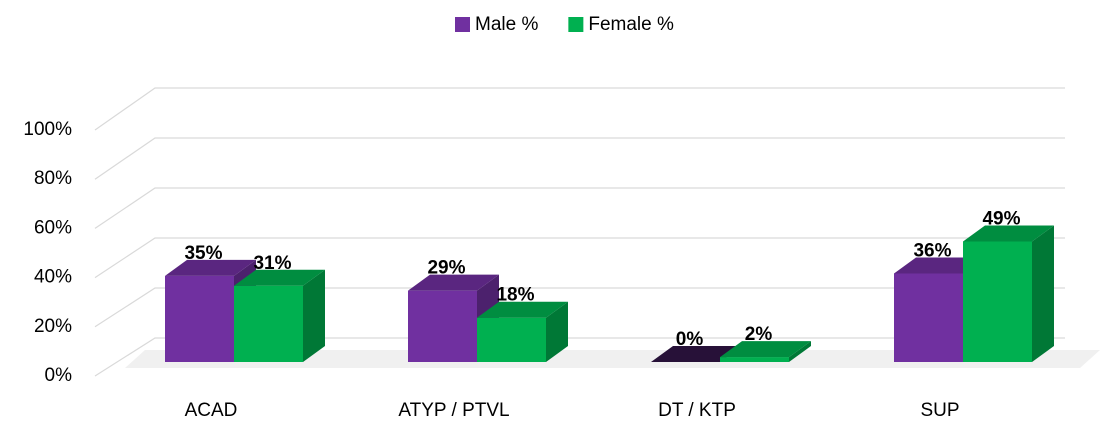 The height and width of the screenshot is (423, 1119). Describe the element at coordinates (631, 24) in the screenshot. I see `legend-label: Female %` at that location.